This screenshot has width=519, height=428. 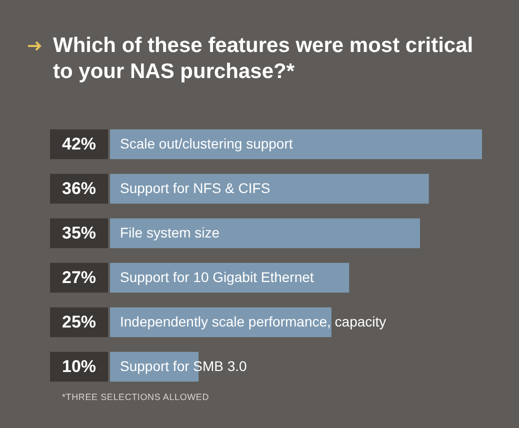 What do you see at coordinates (195, 188) in the screenshot?
I see `y-tick-label: Support for NFS & CIFS` at bounding box center [195, 188].